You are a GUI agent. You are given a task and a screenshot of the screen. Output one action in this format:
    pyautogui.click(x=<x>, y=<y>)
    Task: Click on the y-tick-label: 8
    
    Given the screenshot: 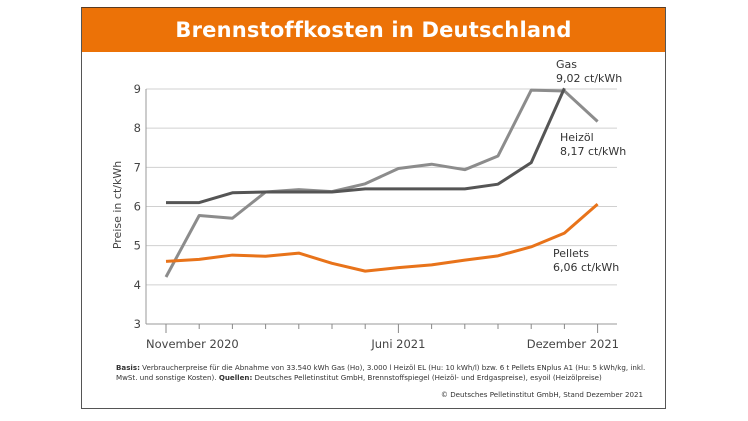 What is the action you would take?
    pyautogui.click(x=137, y=128)
    